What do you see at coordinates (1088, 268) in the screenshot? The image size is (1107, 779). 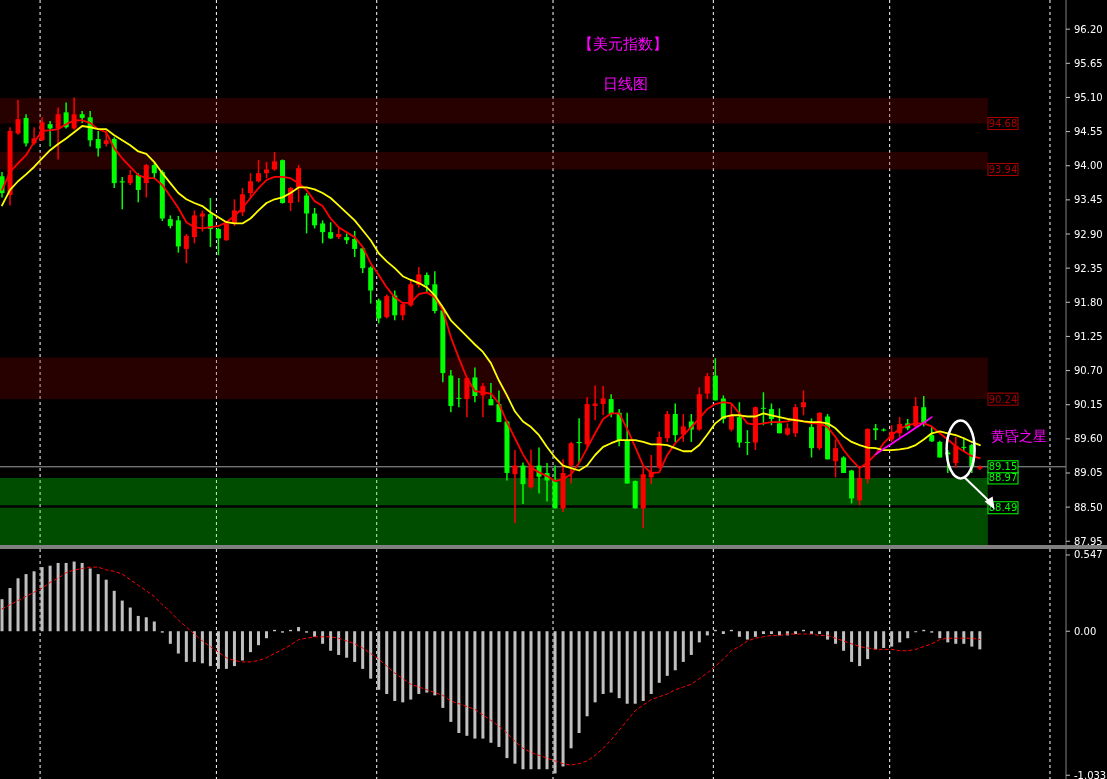 I see `y-tick-label: 92.35` at bounding box center [1088, 268].